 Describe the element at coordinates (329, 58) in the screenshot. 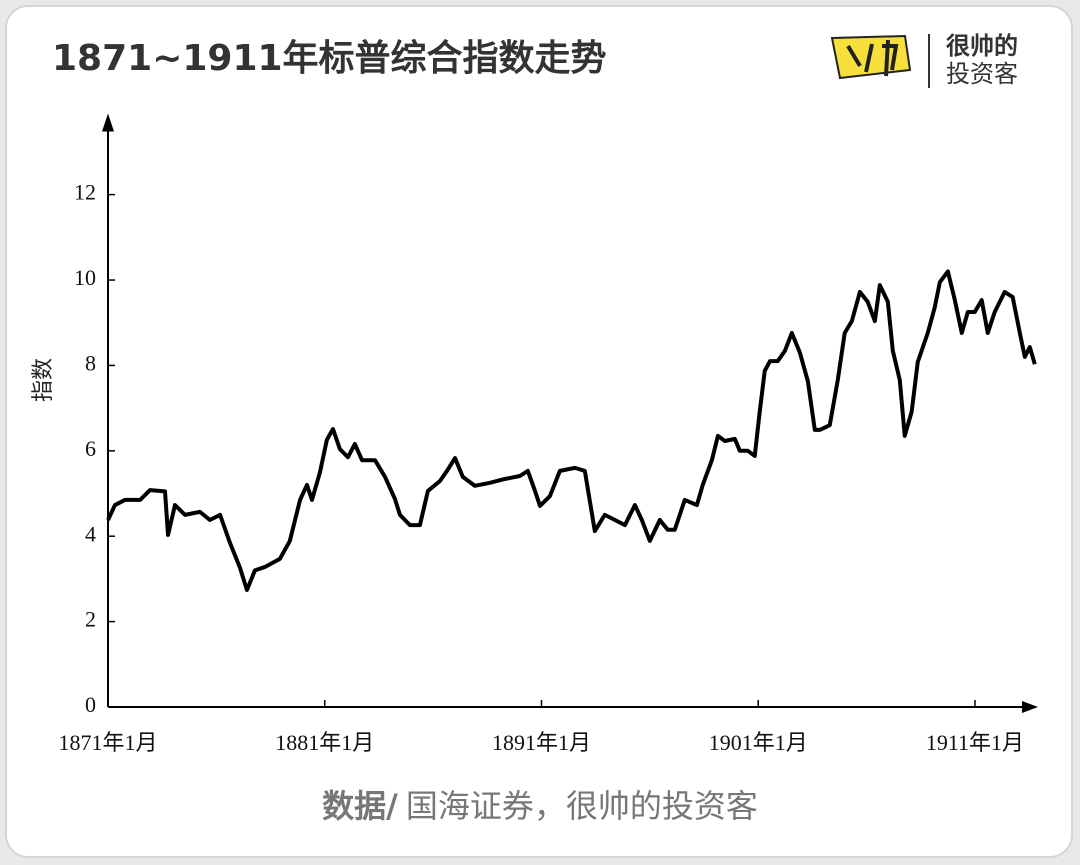

I see `chart-title: 1871~1911年标普综合指数走势` at that location.